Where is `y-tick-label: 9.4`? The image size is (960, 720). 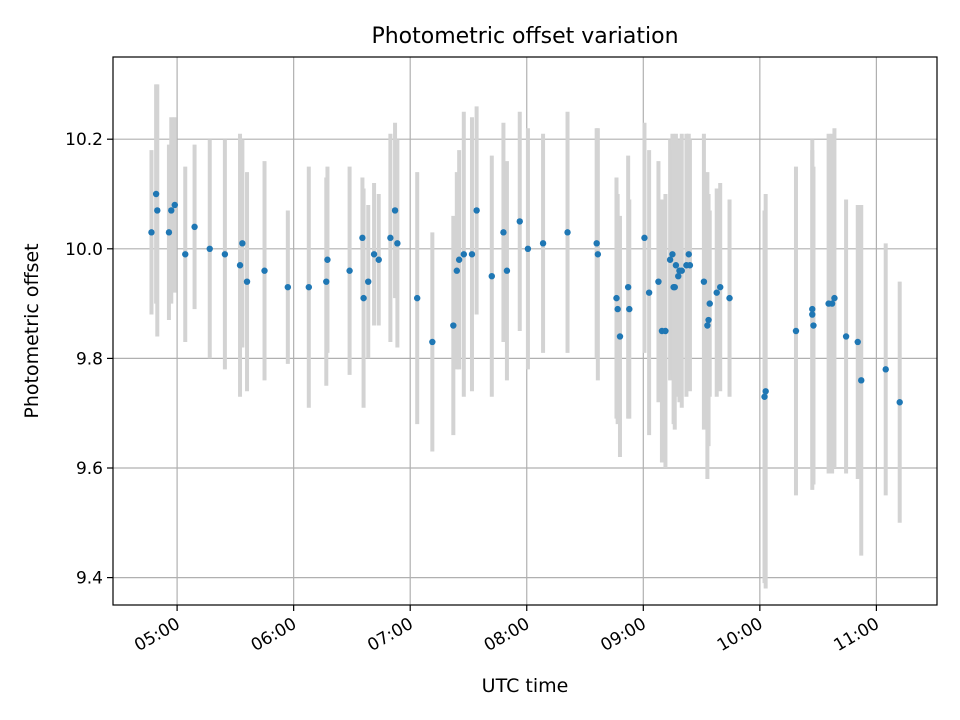 y-tick-label: 9.4 is located at coordinates (89, 579).